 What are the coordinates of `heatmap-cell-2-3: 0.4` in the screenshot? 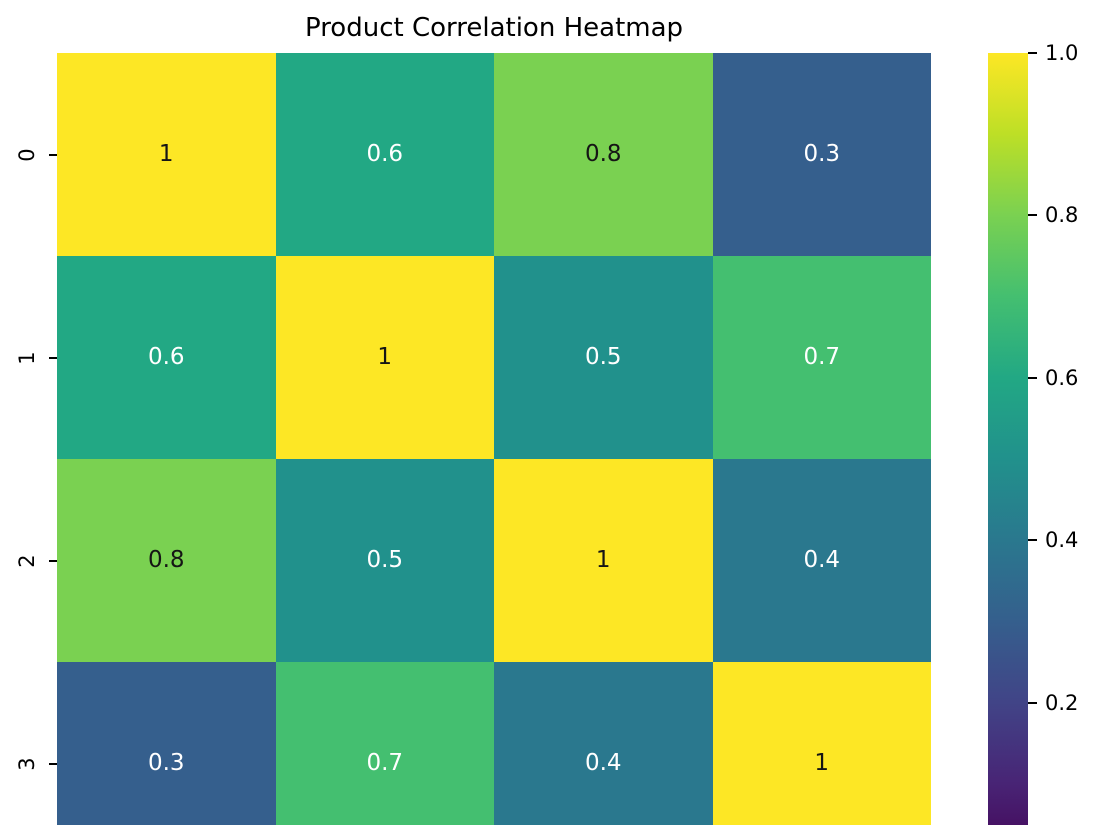 It's located at (821, 560).